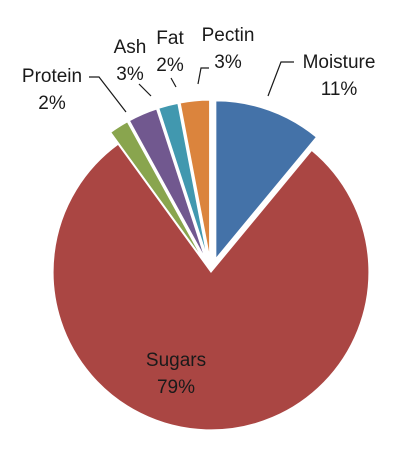 The width and height of the screenshot is (400, 468). What do you see at coordinates (108, 94) in the screenshot?
I see `leader-line-protein` at bounding box center [108, 94].